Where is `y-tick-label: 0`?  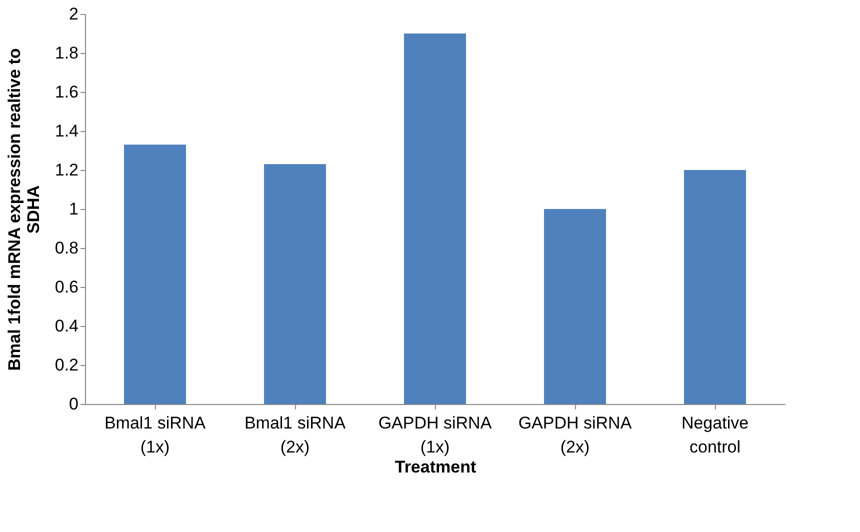 y-tick-label: 0 is located at coordinates (73, 404).